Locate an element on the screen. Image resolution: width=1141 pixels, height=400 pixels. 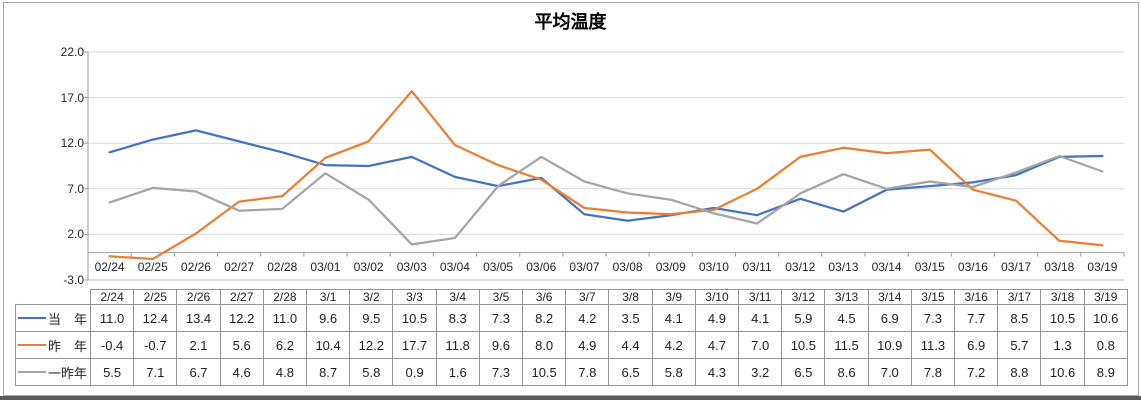
table-value-cell: 1.6 is located at coordinates (457, 372).